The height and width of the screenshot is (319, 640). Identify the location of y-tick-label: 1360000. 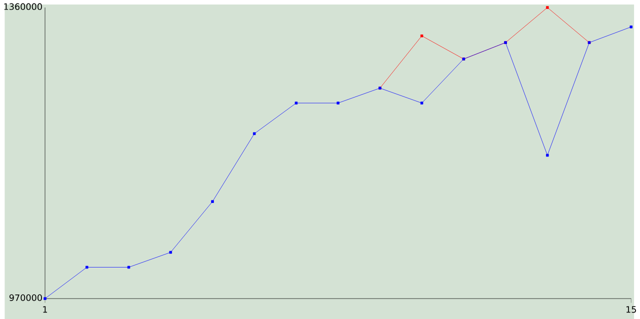
(23, 6).